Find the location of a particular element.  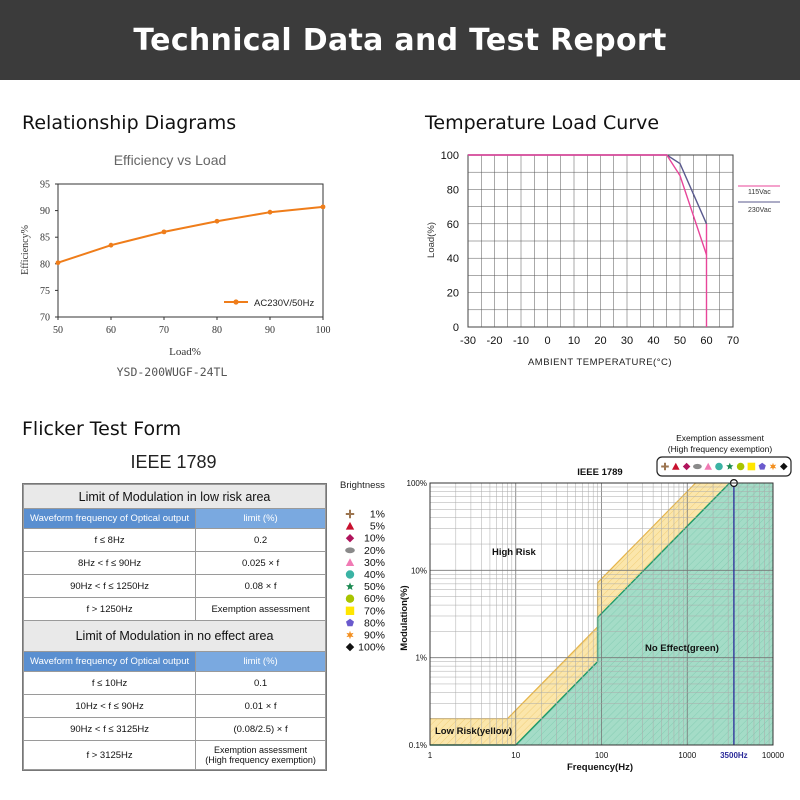

efficiency-legend: AC230V/50Hz is located at coordinates (269, 303).